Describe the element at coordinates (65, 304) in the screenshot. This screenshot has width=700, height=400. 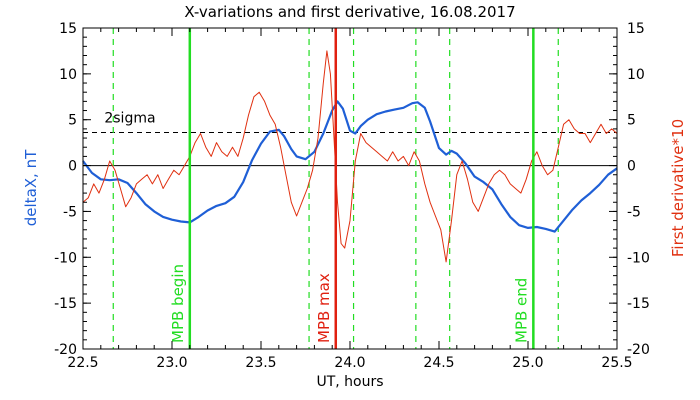
I see `y-tick-label-left: -15` at that location.